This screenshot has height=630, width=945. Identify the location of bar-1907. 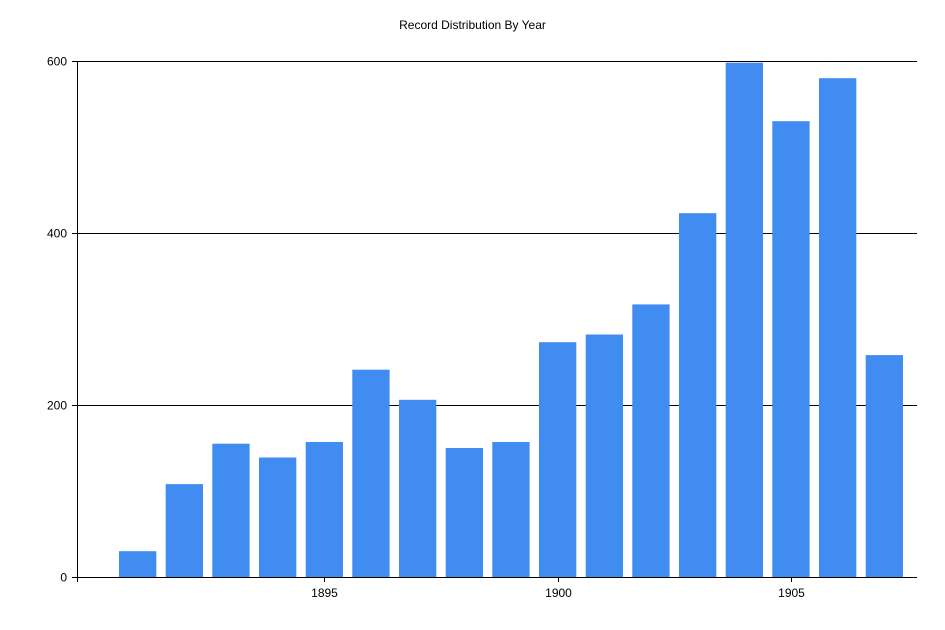
(884, 466).